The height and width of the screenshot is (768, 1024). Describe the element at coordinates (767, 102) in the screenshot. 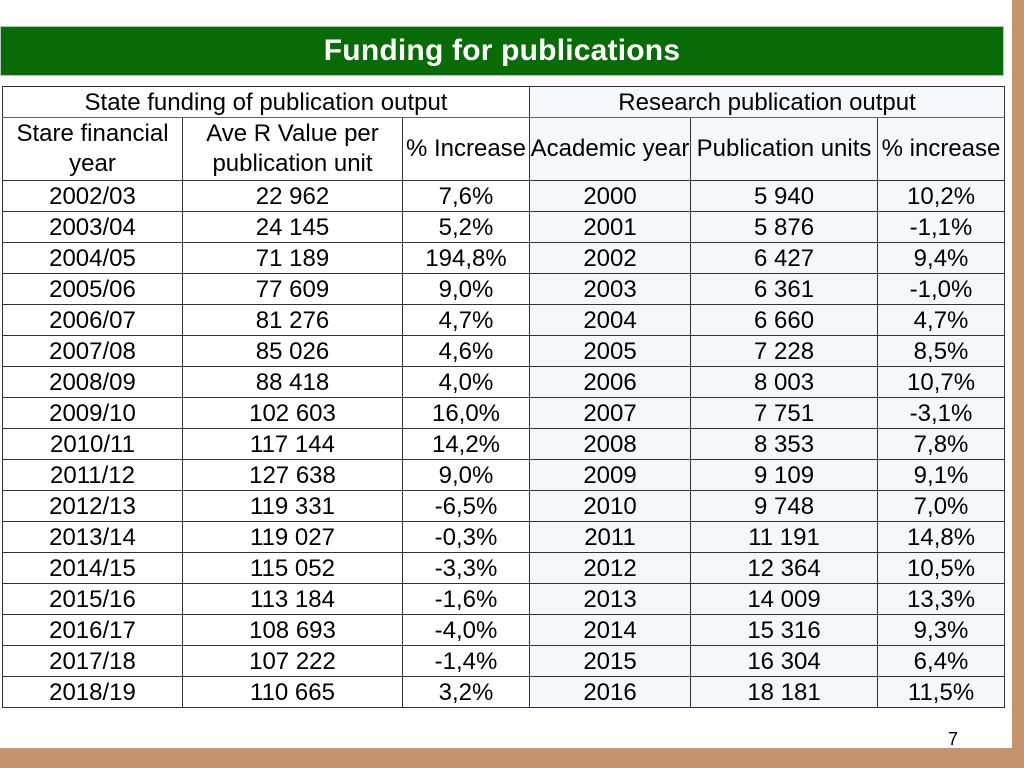

I see `group-header-research-output: Research publication output` at that location.